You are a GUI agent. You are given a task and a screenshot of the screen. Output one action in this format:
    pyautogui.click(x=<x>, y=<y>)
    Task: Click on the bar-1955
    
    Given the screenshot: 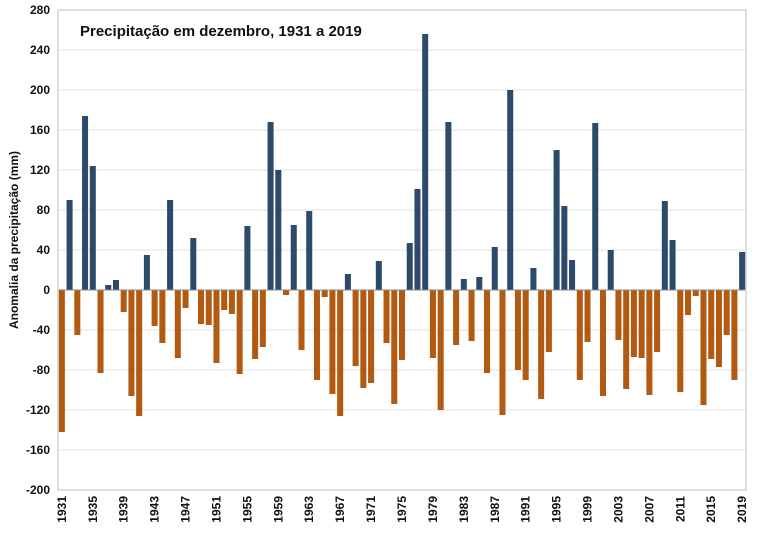 What is the action you would take?
    pyautogui.click(x=247, y=258)
    